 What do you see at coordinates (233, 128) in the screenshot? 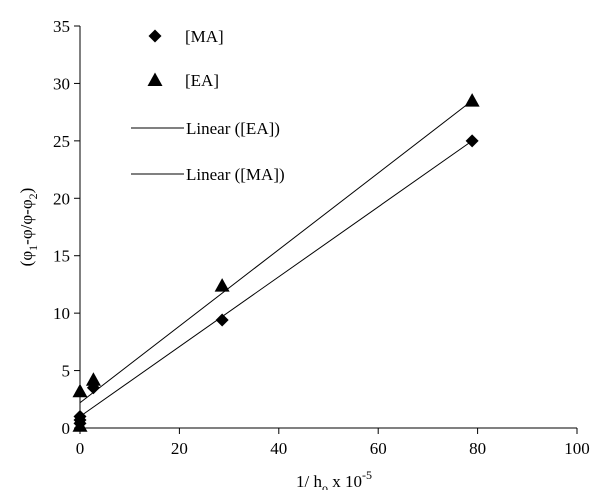
I see `legend-label: Linear ([EA])` at bounding box center [233, 128].